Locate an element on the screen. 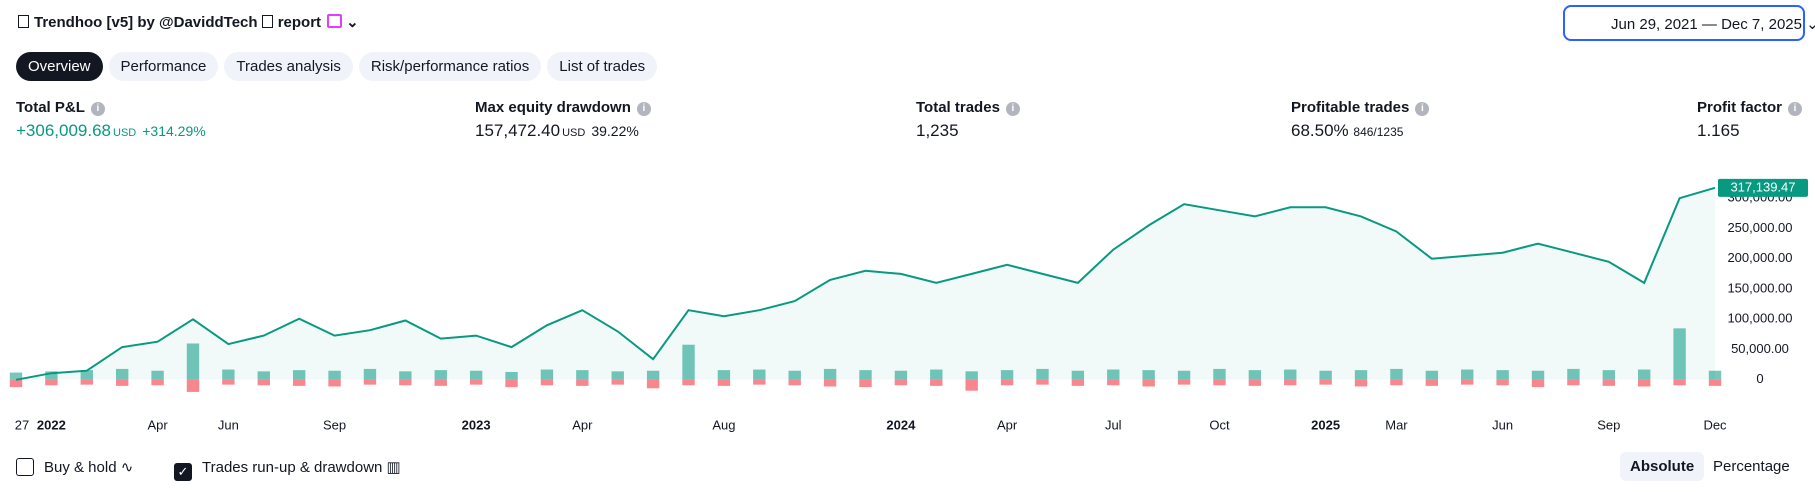 This screenshot has height=492, width=1815. last-value-badge is located at coordinates (1763, 187).